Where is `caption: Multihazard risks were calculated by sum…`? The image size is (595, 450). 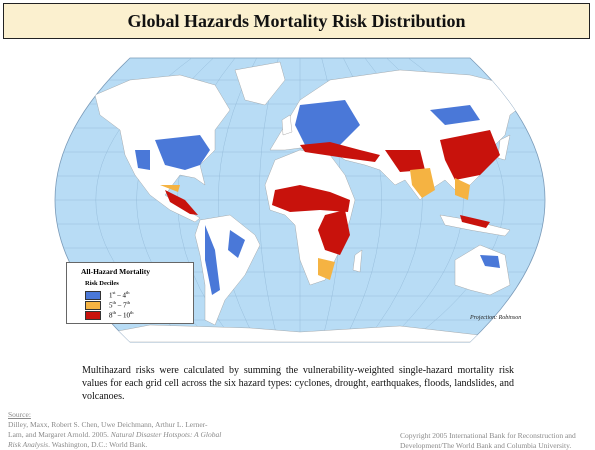 caption: Multihazard risks were calculated by sum… is located at coordinates (298, 383).